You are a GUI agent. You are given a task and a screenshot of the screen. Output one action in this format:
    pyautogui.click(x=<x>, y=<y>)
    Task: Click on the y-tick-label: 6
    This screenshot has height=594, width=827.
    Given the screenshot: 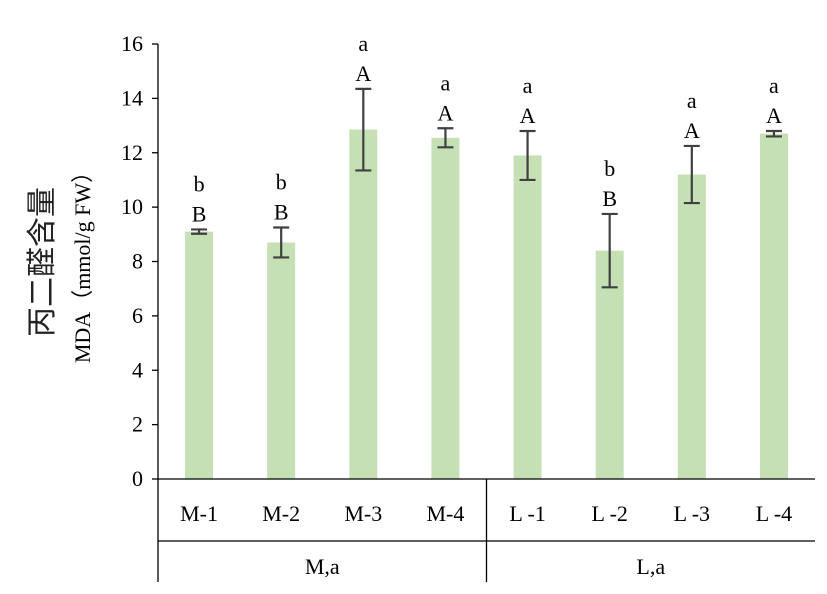 What is the action you would take?
    pyautogui.click(x=137, y=315)
    